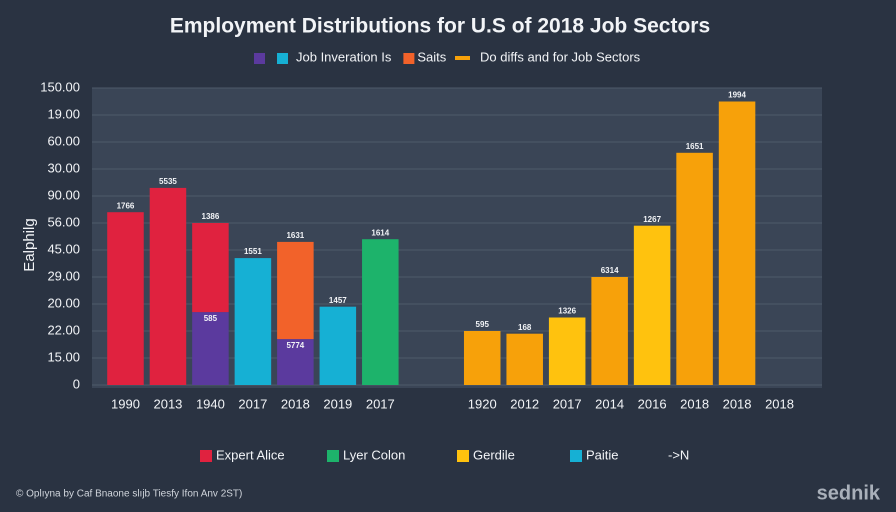 The image size is (896, 512). What do you see at coordinates (609, 403) in the screenshot?
I see `x-tick-label: 2014` at bounding box center [609, 403].